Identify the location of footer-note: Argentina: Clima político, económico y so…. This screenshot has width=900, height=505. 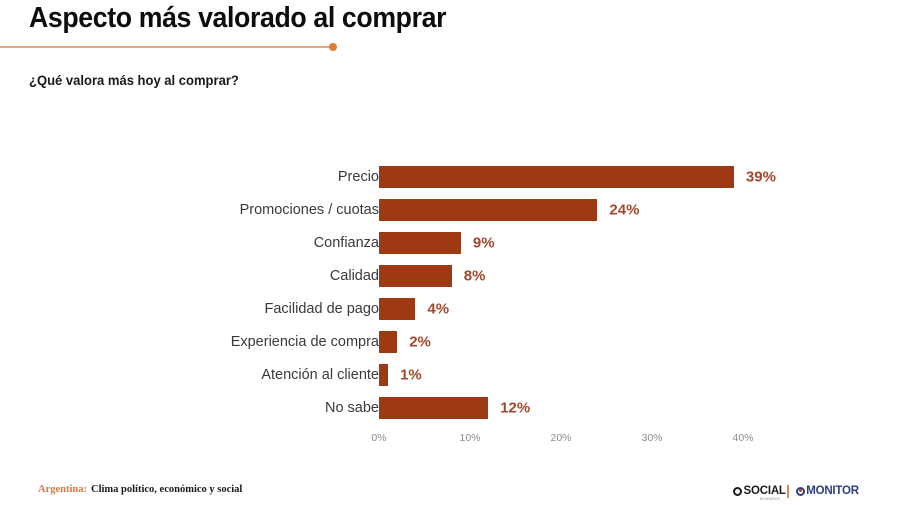
(140, 489).